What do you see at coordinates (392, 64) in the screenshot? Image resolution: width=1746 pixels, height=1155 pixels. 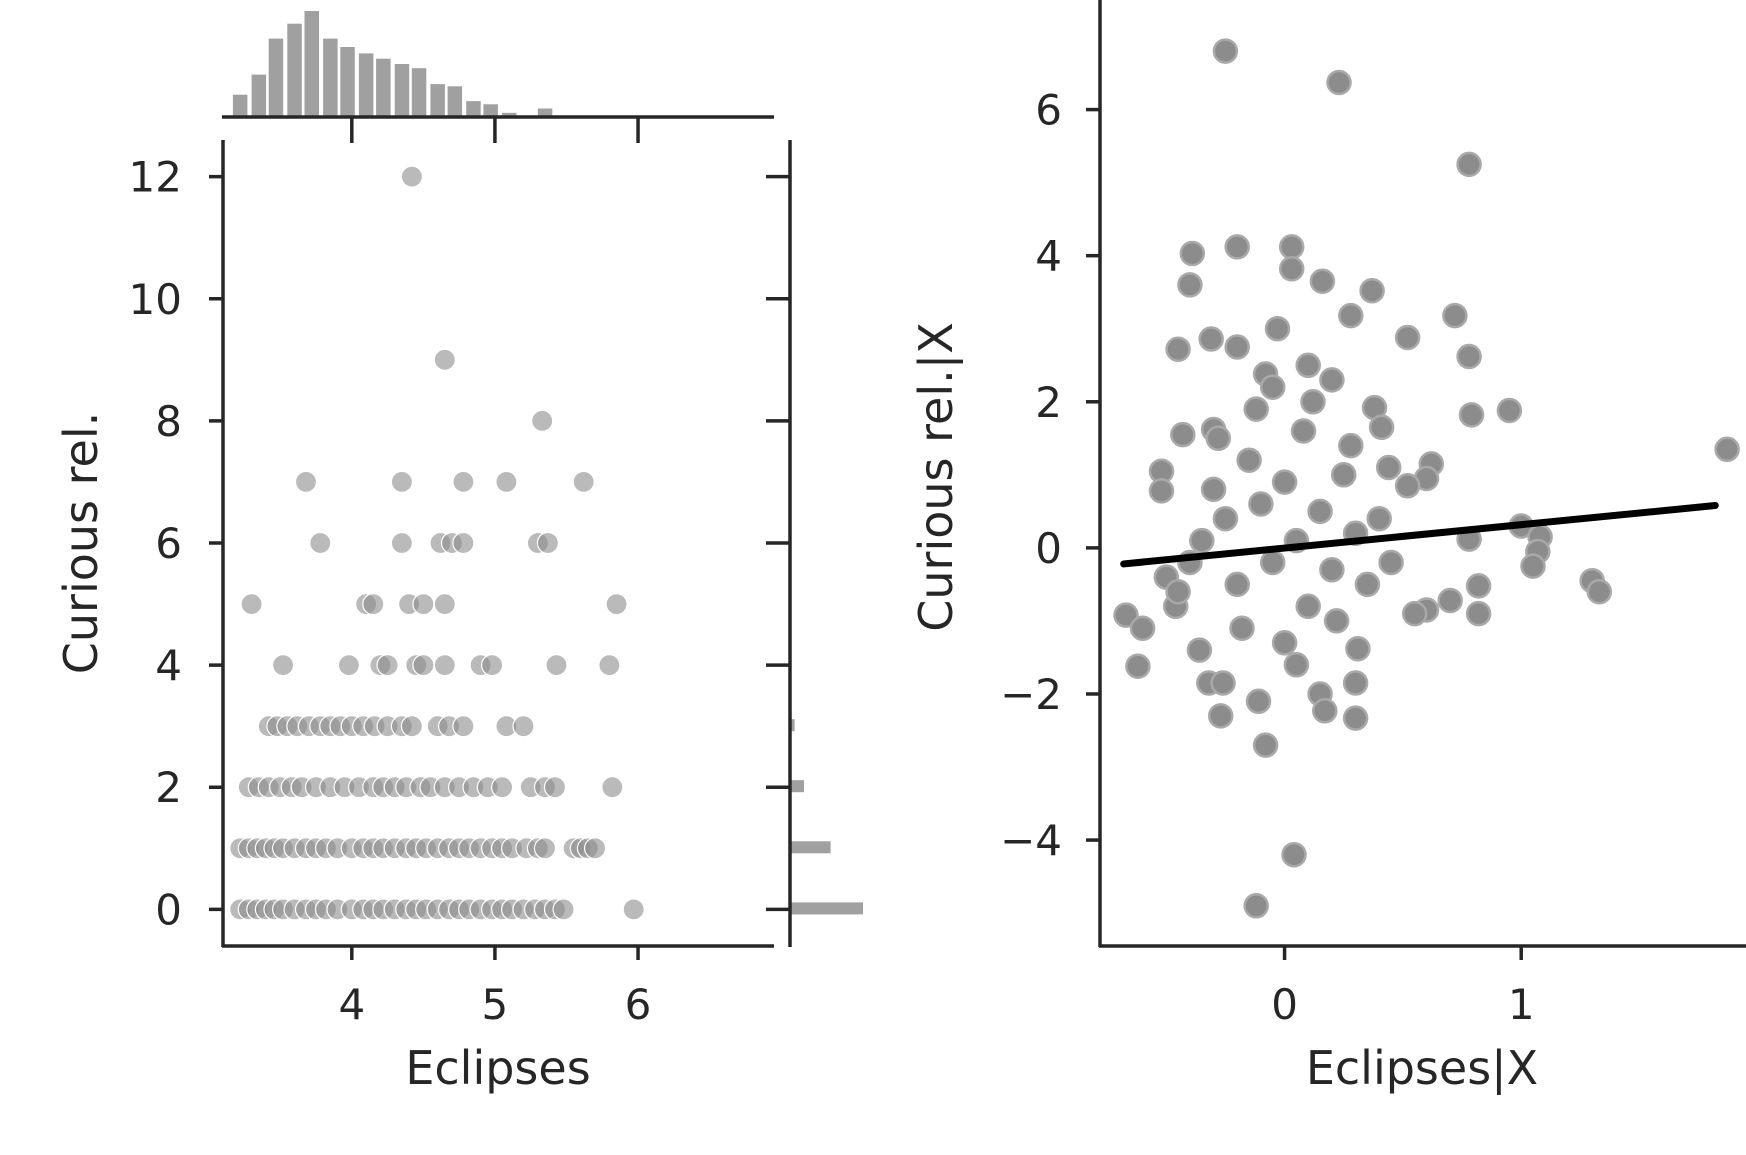 I see `left-marginal-x-histogram` at bounding box center [392, 64].